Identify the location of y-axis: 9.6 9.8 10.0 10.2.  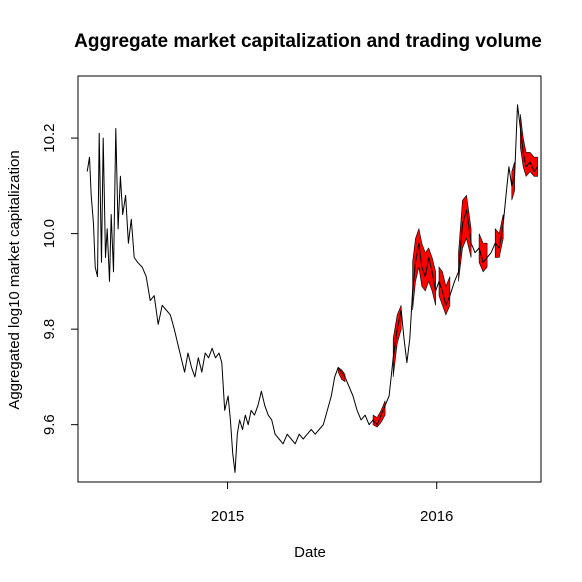
(60, 279).